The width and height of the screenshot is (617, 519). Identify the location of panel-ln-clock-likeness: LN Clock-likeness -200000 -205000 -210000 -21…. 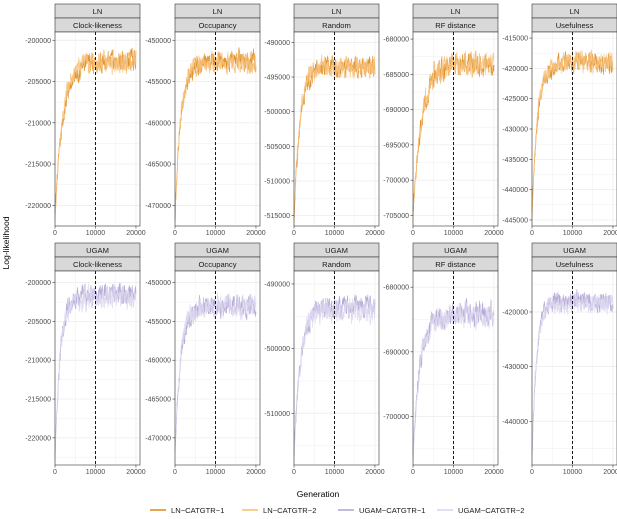
(85, 120).